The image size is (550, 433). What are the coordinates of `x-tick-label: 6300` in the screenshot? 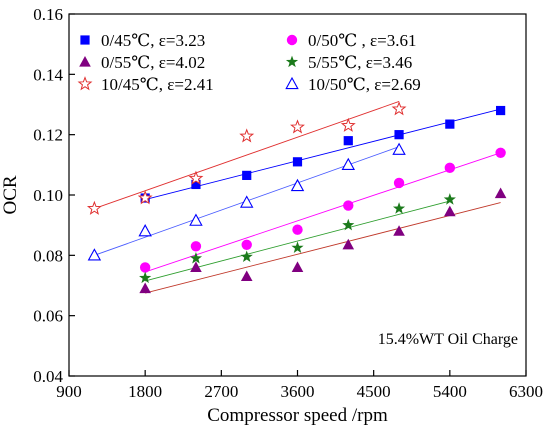 It's located at (526, 391).